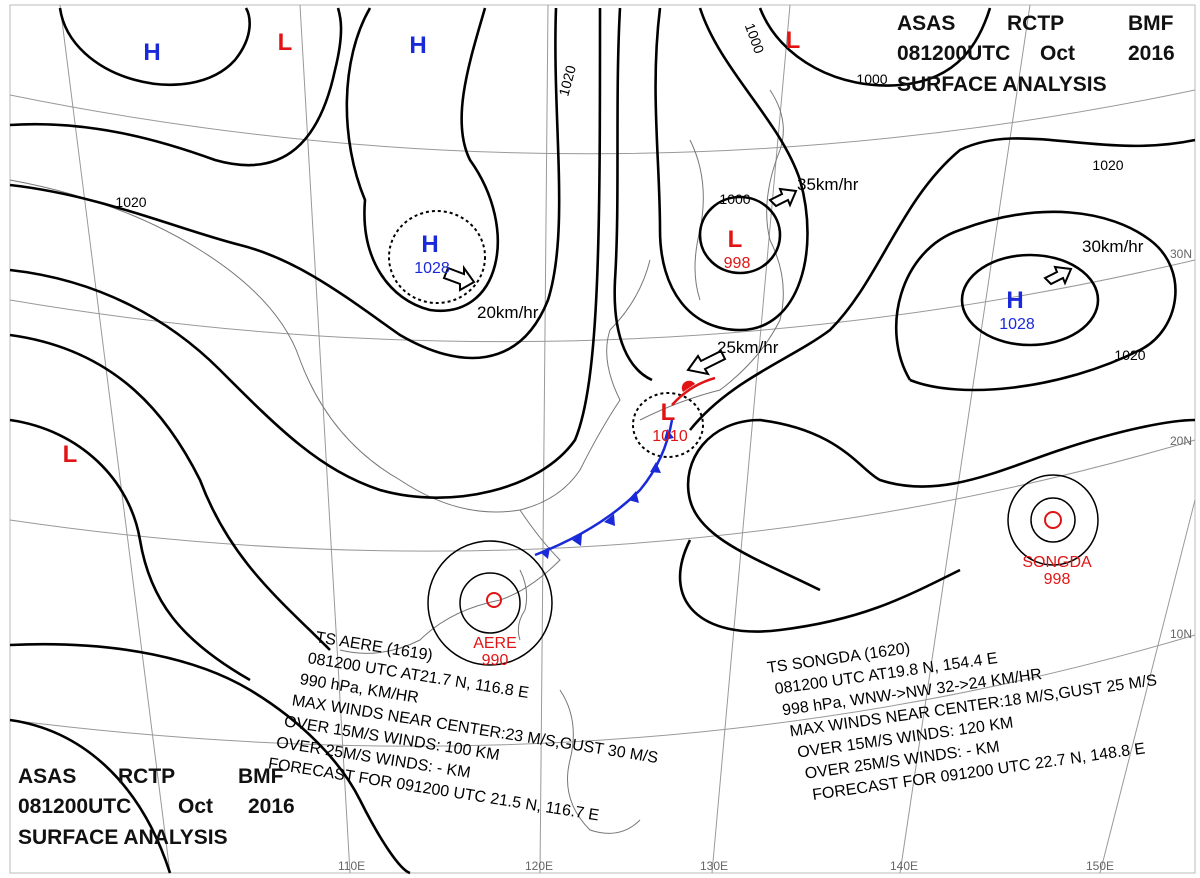 Image resolution: width=1200 pixels, height=878 pixels. What do you see at coordinates (828, 184) in the screenshot?
I see `motion-label: 35km/hr` at bounding box center [828, 184].